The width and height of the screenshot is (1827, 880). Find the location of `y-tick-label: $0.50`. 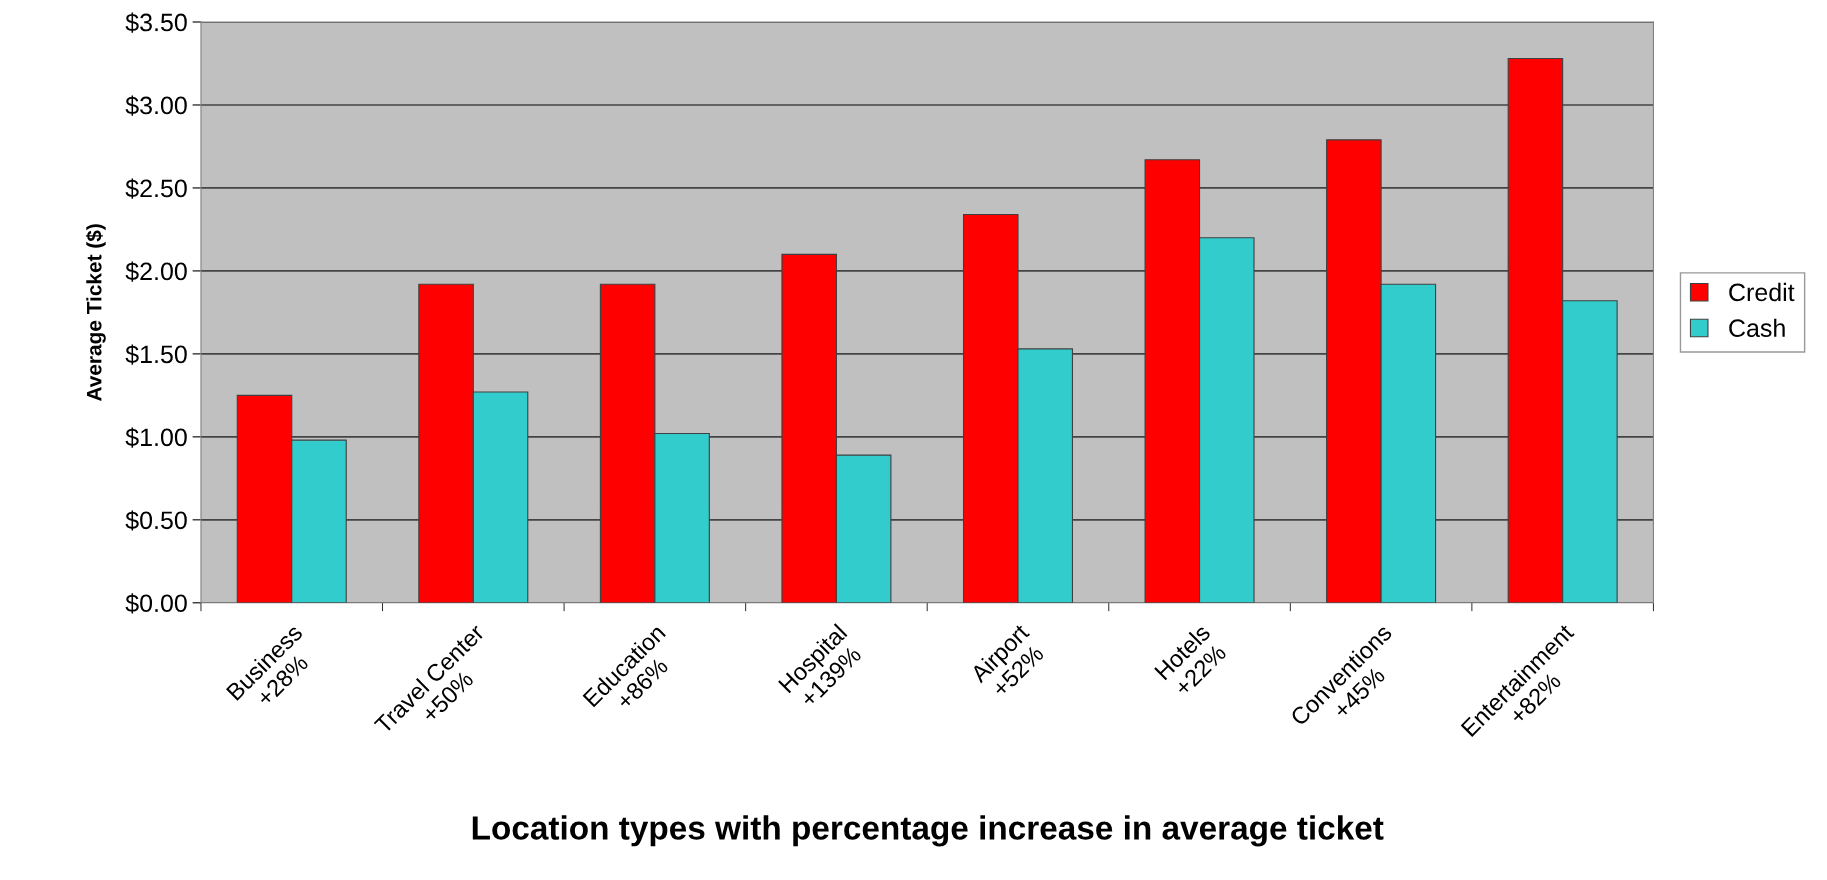

y-tick-label: $0.50 is located at coordinates (156, 520).